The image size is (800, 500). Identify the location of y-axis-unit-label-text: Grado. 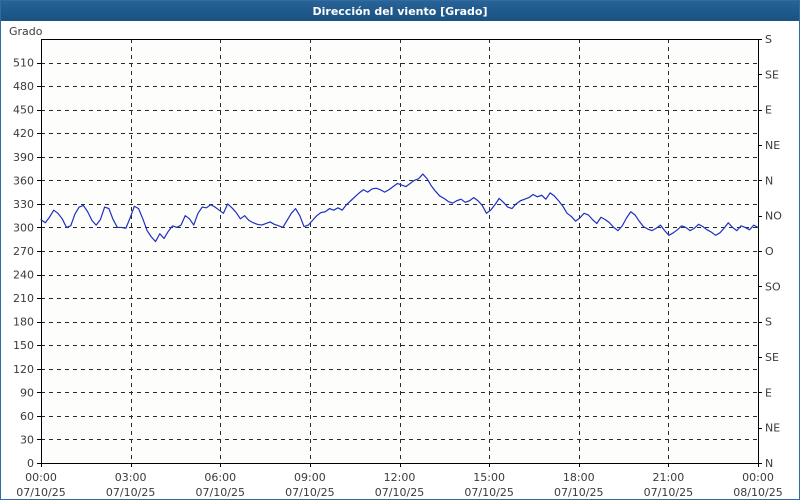
(26, 31).